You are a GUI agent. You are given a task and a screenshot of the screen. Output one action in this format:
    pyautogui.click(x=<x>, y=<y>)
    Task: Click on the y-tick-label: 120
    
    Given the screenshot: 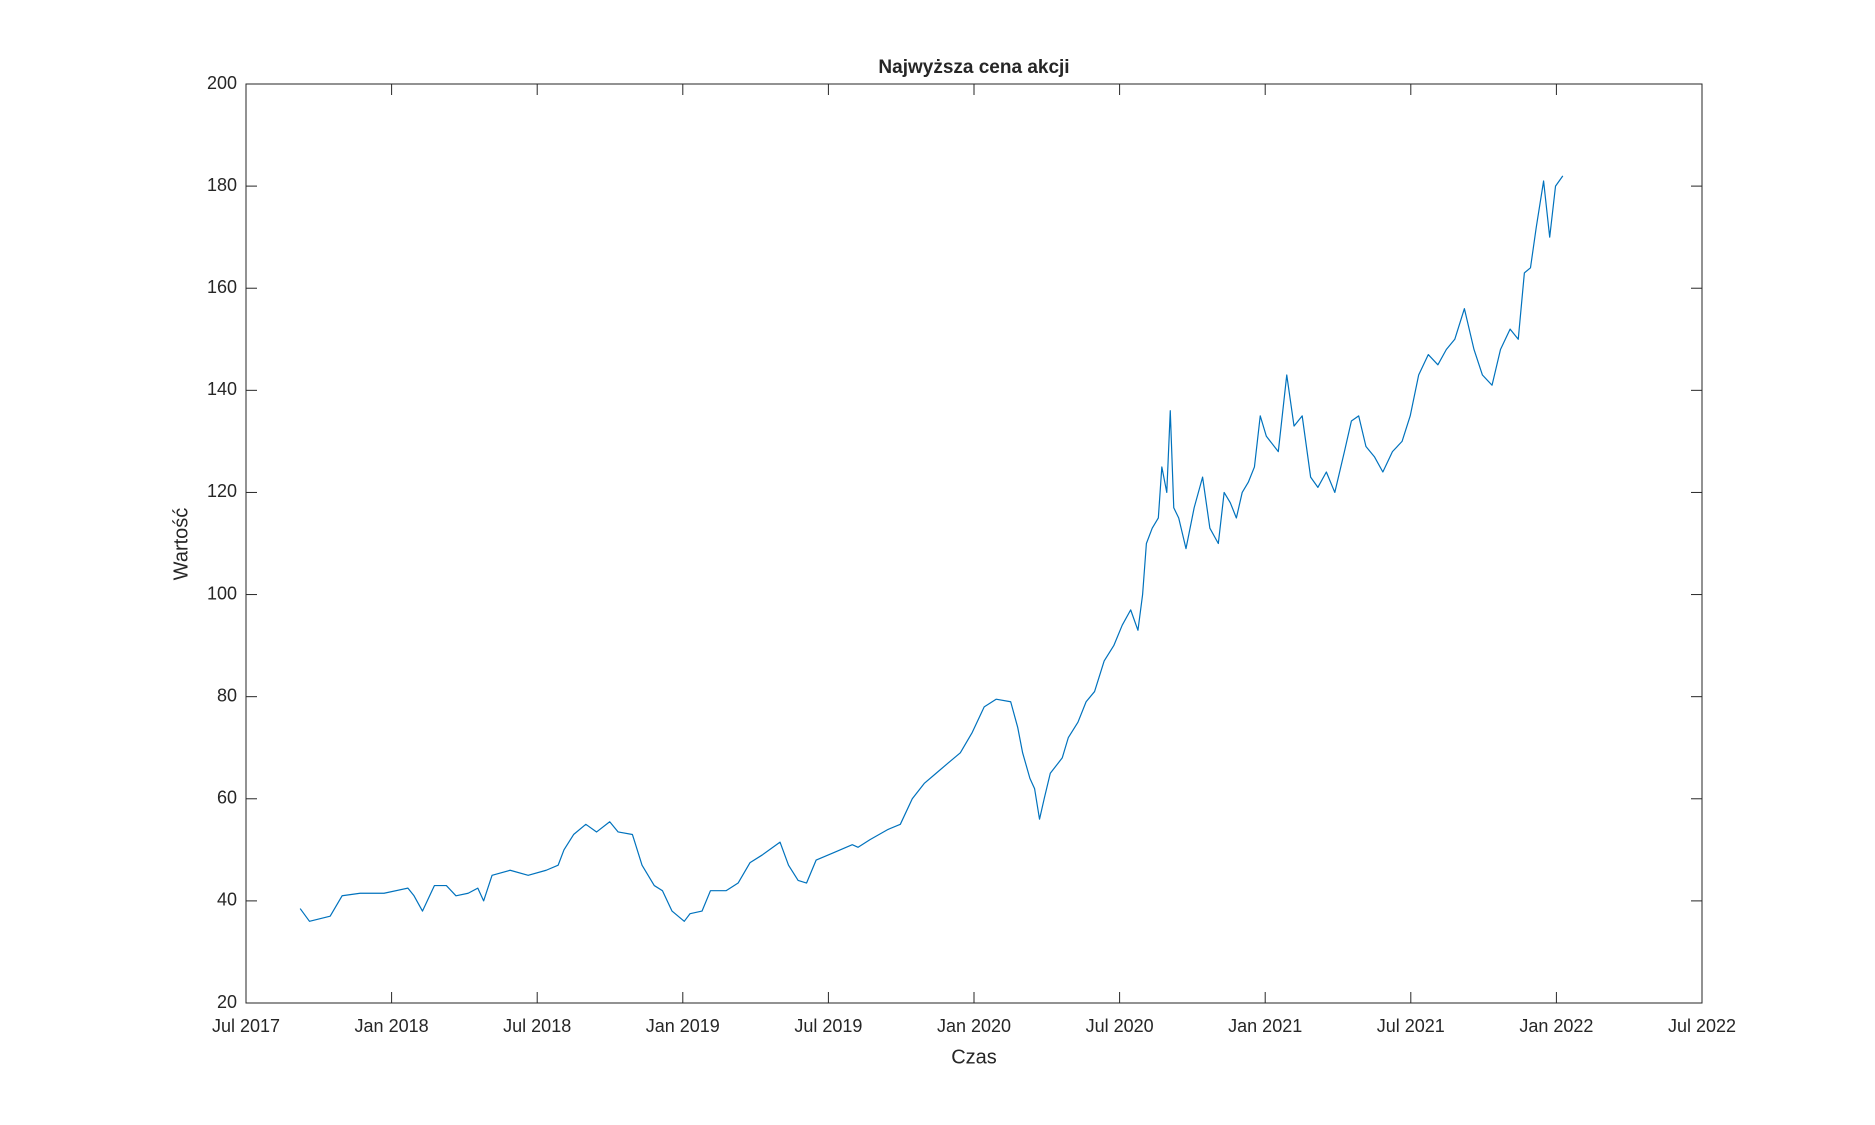 What is the action you would take?
    pyautogui.click(x=222, y=491)
    